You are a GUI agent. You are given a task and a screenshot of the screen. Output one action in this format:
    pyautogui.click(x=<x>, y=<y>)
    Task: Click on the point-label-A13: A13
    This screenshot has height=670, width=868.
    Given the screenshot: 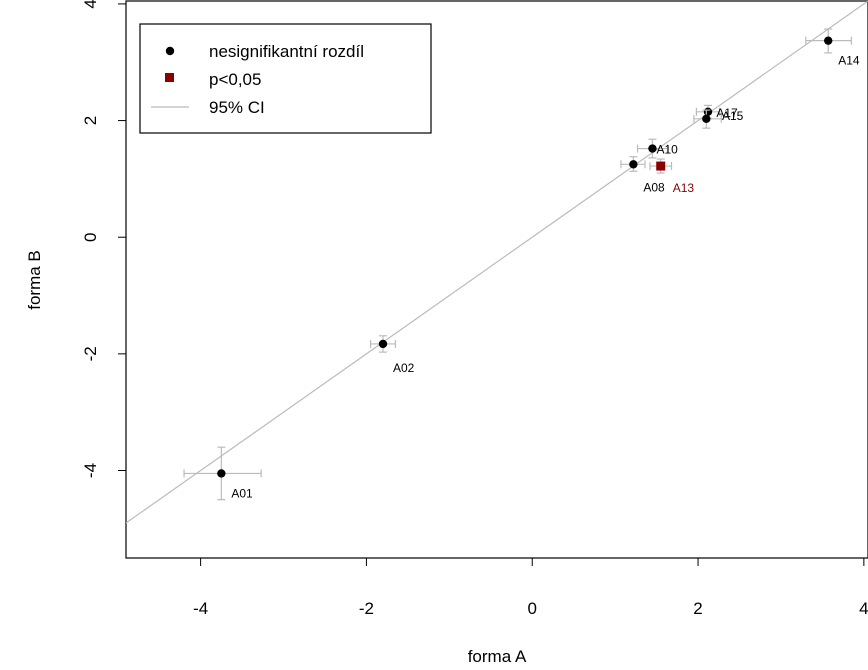 What is the action you would take?
    pyautogui.click(x=684, y=188)
    